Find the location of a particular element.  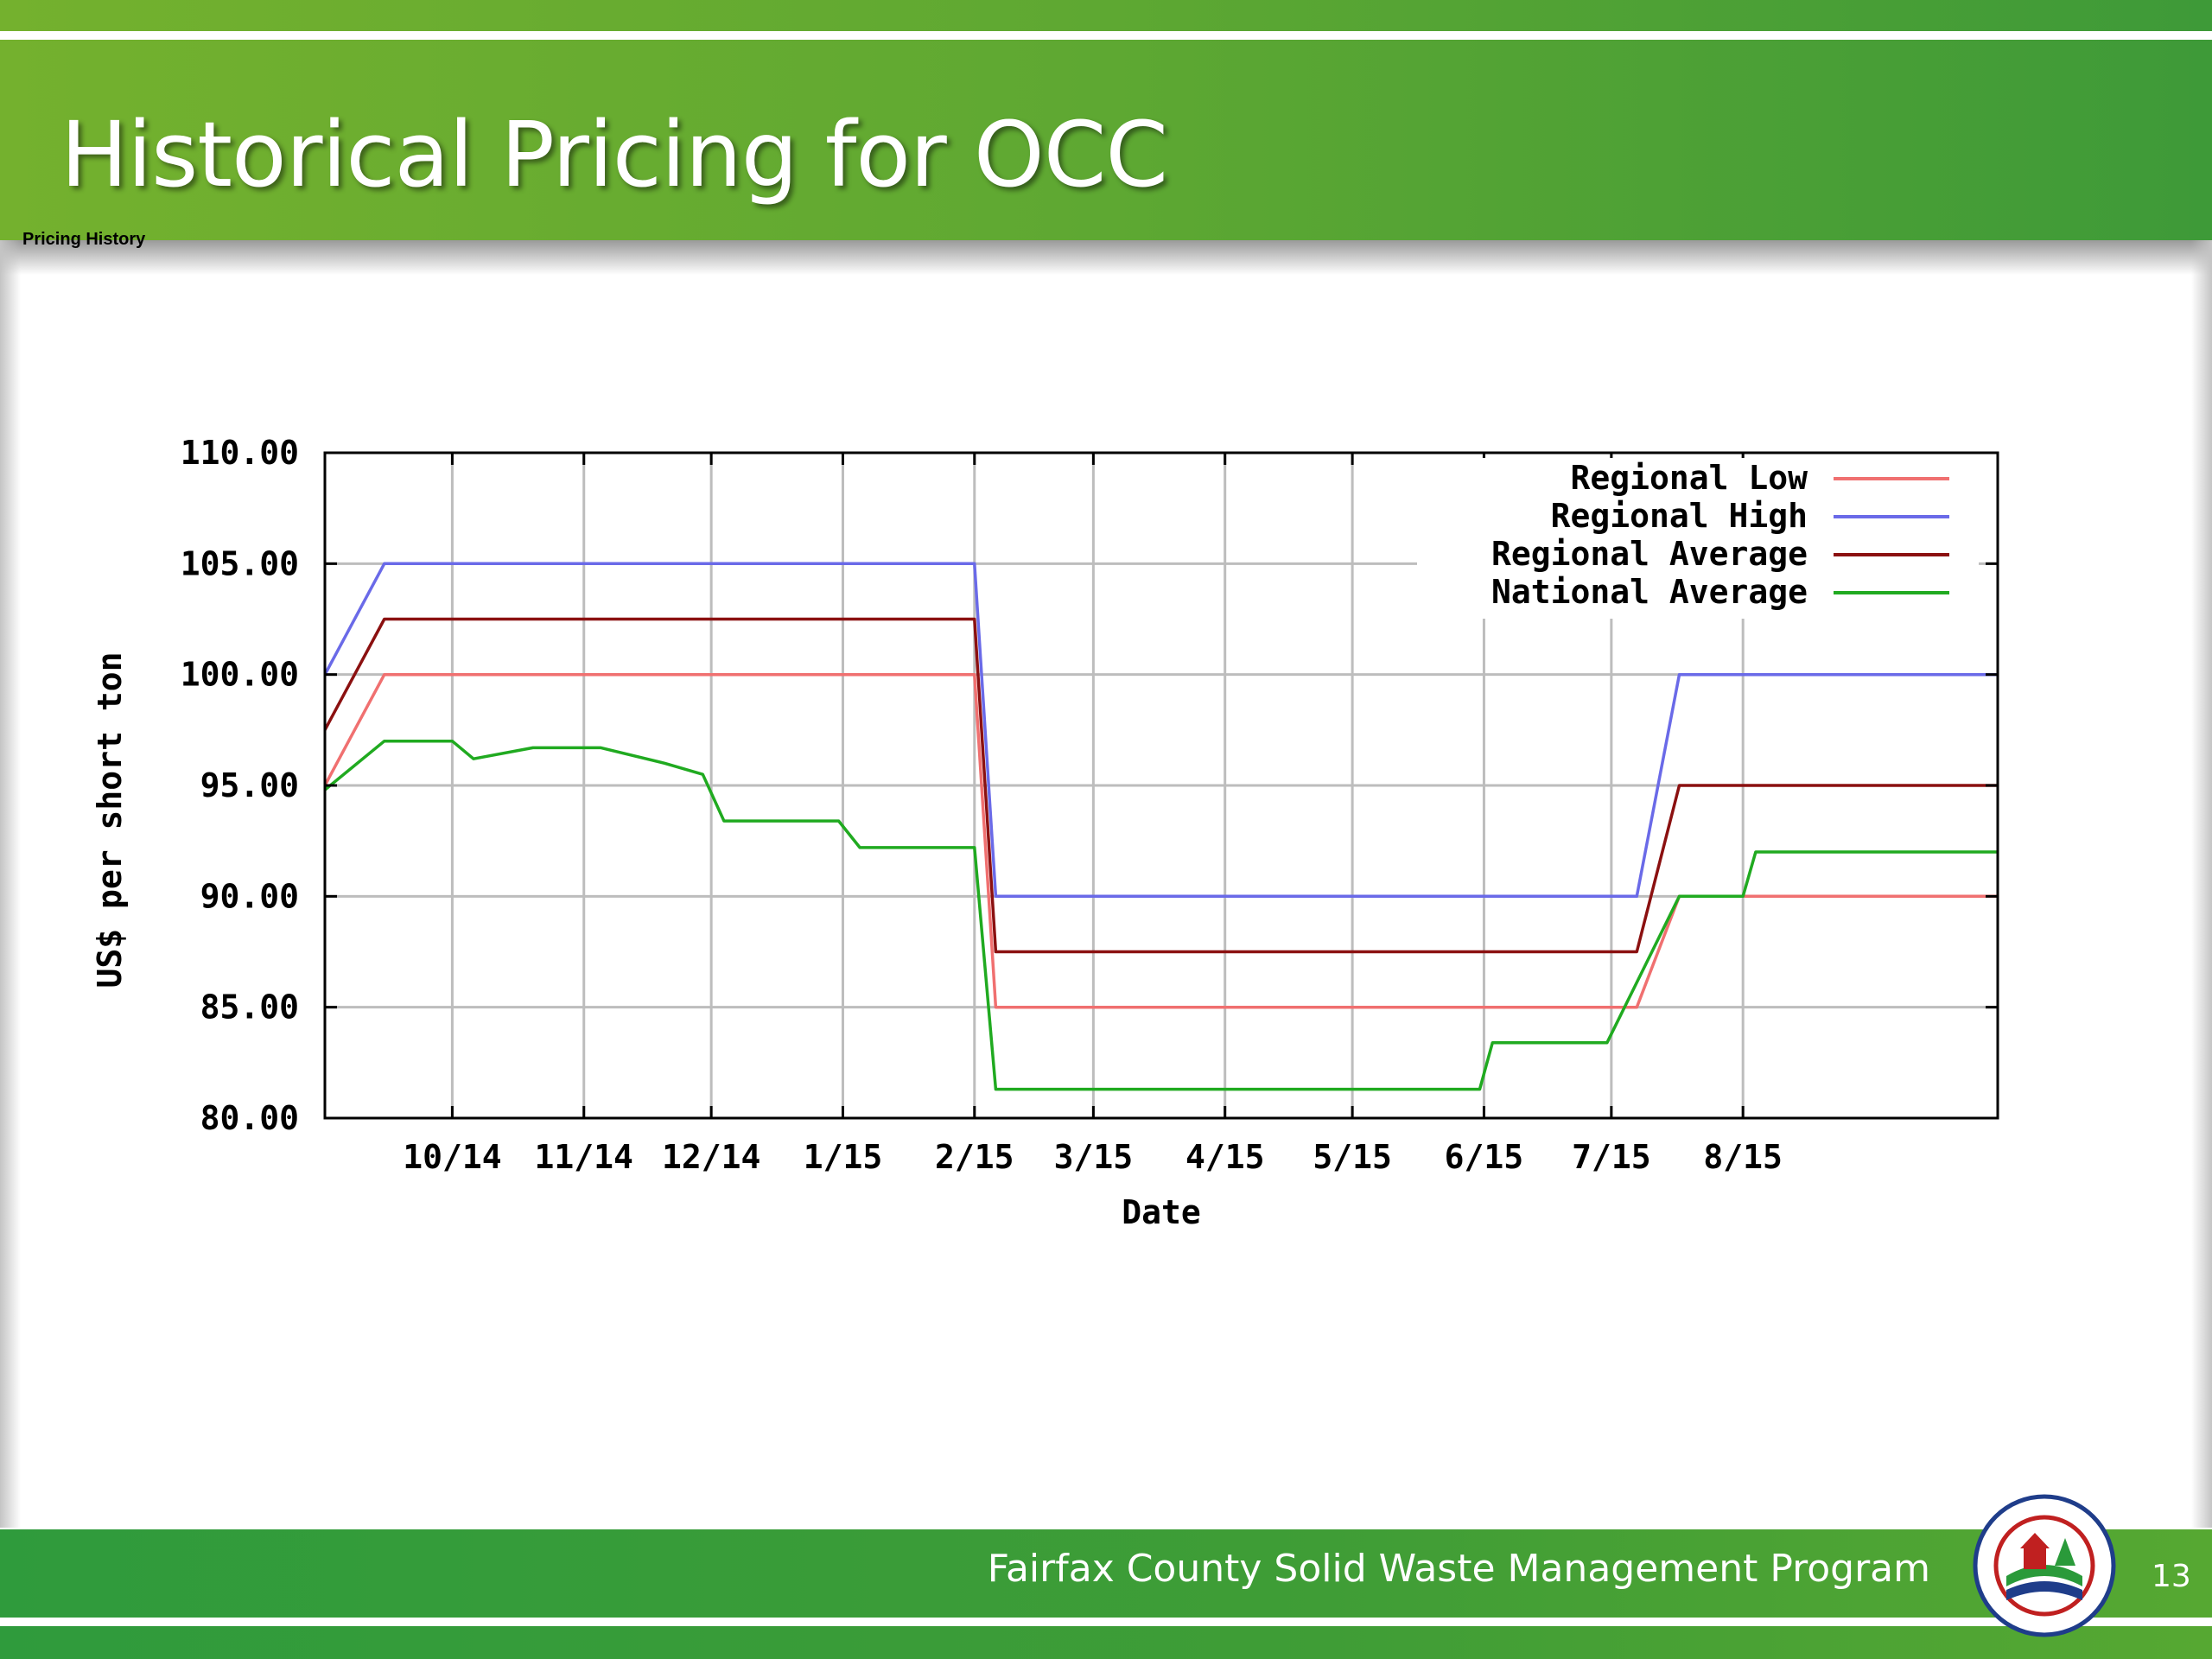

x-tick-label: 6/15 is located at coordinates (1484, 1157).